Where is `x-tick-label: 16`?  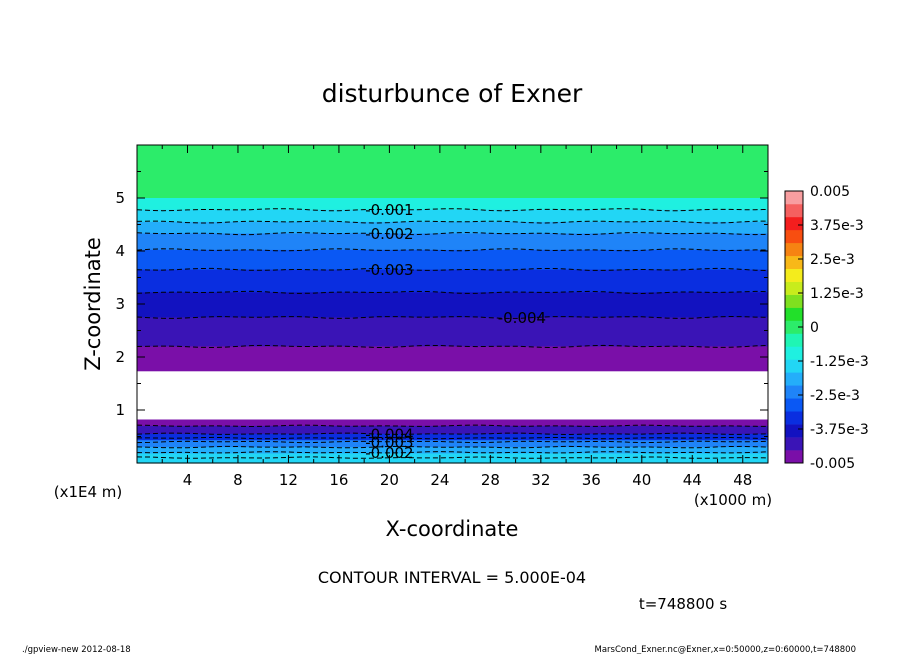
x-tick-label: 16 is located at coordinates (338, 480).